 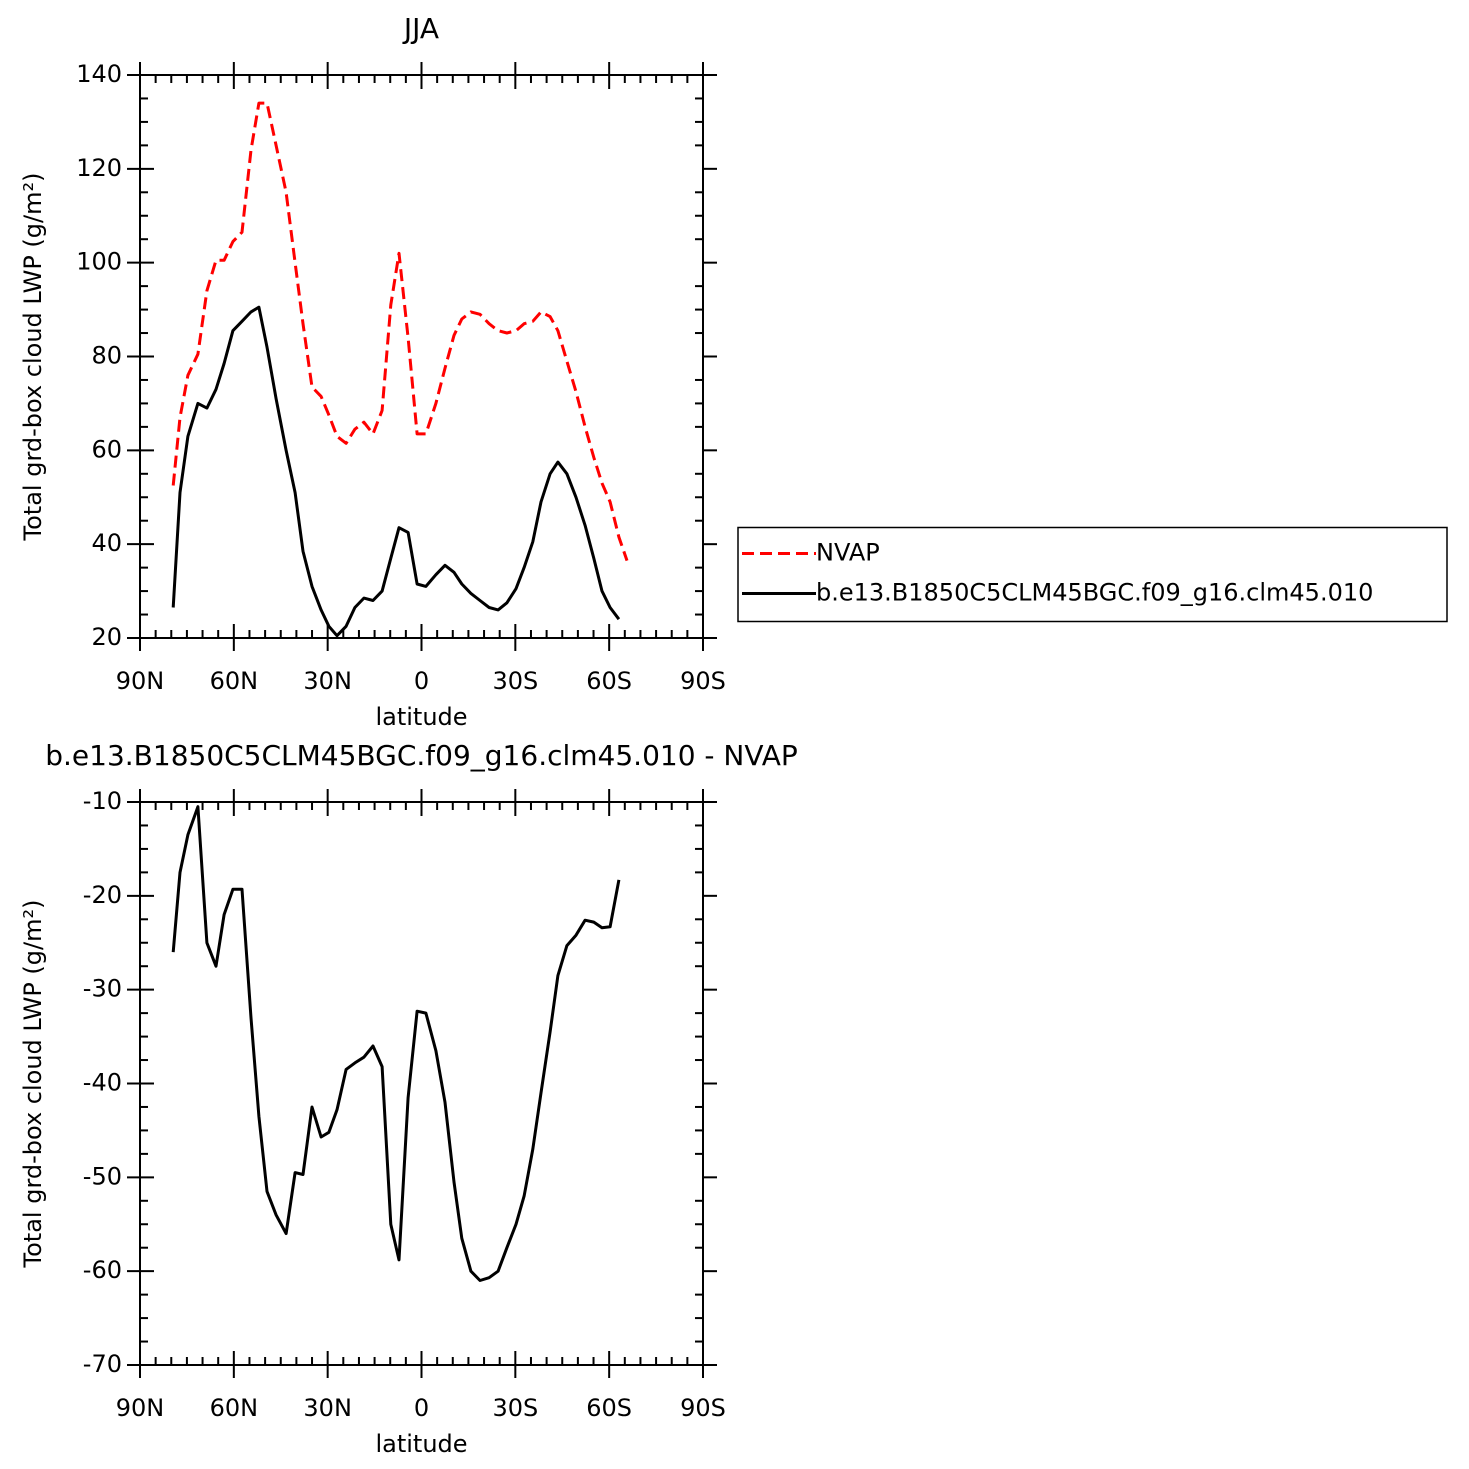 I want to click on y-tick-label: -60, so click(x=102, y=1270).